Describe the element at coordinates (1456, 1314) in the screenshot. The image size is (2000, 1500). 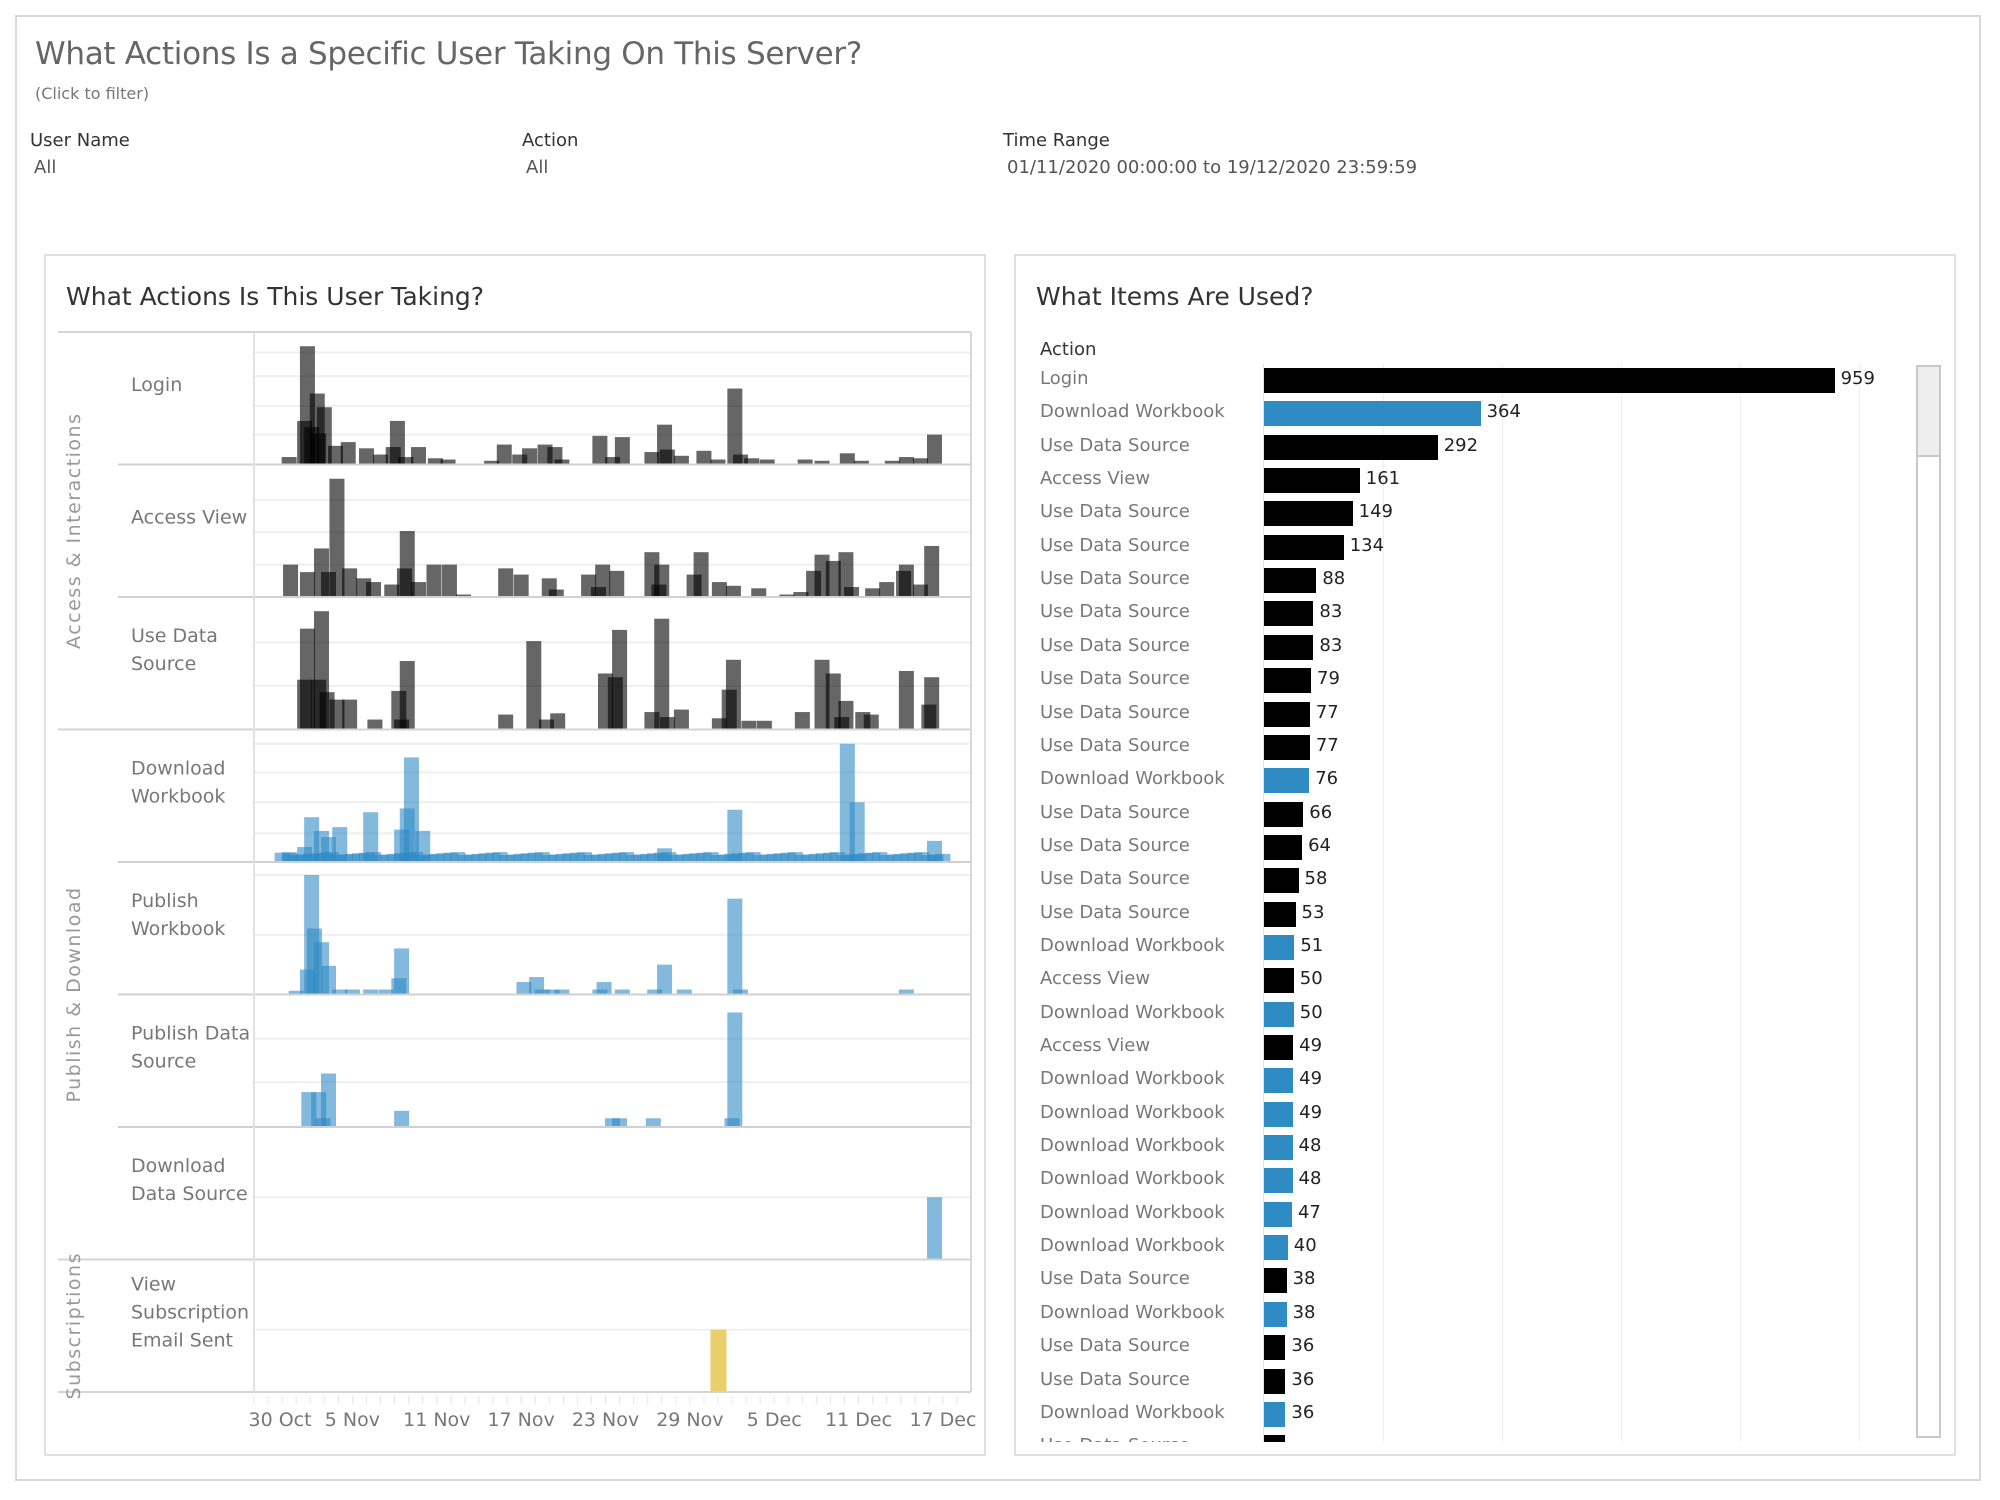
I see `bar-list-row: Download Workbook 38` at that location.